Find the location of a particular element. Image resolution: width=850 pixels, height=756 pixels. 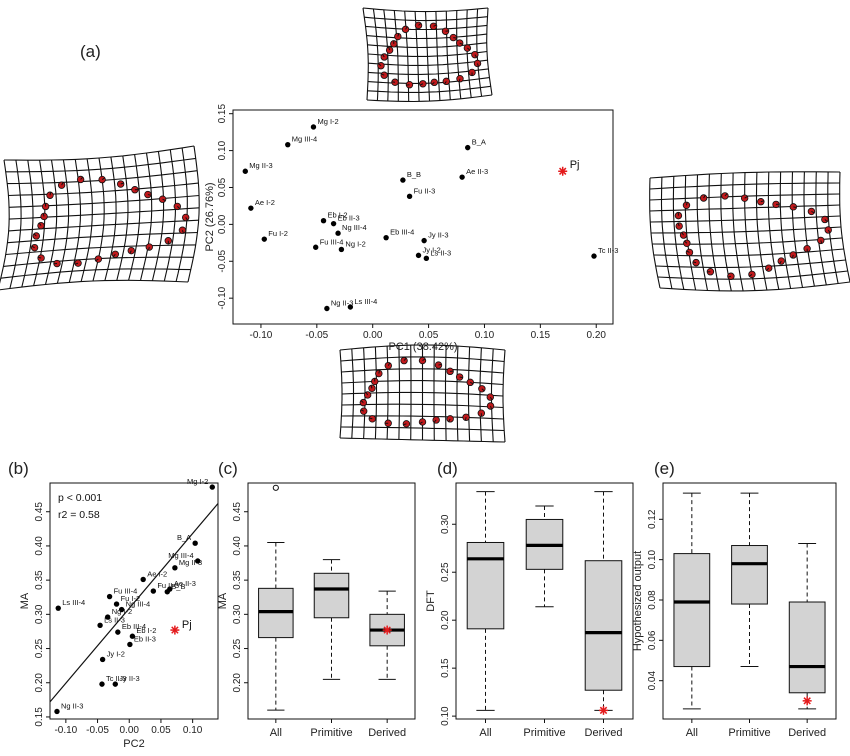

deformation-grid-right is located at coordinates (749, 231).